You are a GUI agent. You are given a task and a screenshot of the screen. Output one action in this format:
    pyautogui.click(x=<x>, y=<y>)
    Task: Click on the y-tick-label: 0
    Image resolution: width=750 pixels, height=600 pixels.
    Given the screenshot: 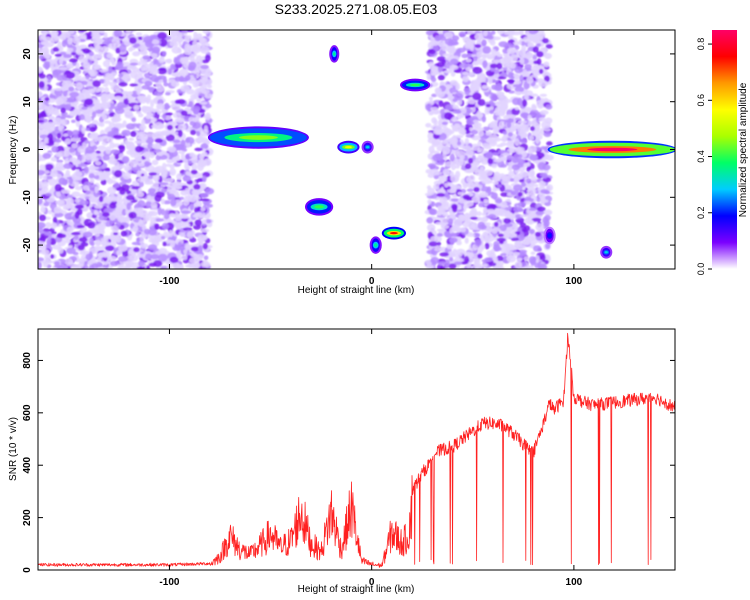 What is the action you would take?
    pyautogui.click(x=27, y=570)
    